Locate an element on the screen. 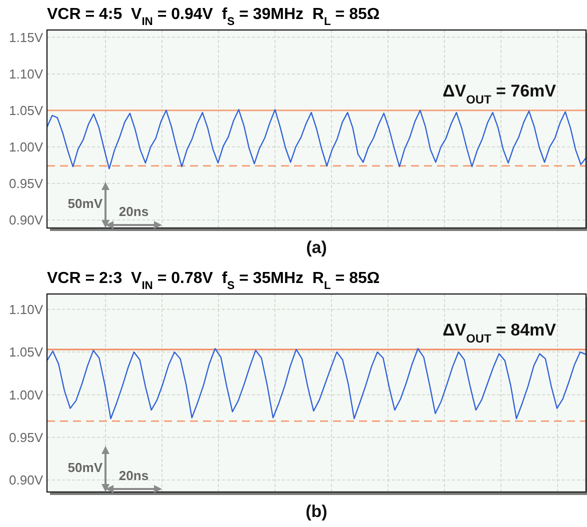 This screenshot has height=527, width=587. annotation: ΔV$_{OUT}$ = 76mV is located at coordinates (499, 93).